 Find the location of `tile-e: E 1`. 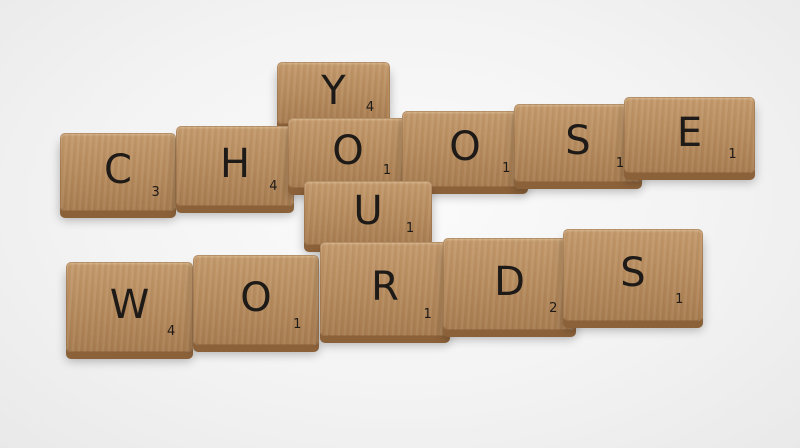

tile-e: E 1 is located at coordinates (689, 135).